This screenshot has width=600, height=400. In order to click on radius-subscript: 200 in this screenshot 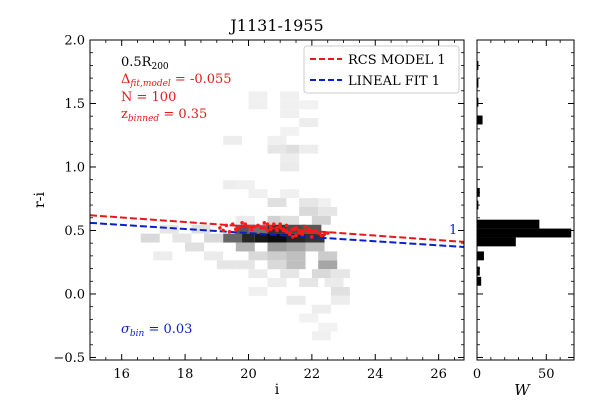, I will do `click(159, 67)`.